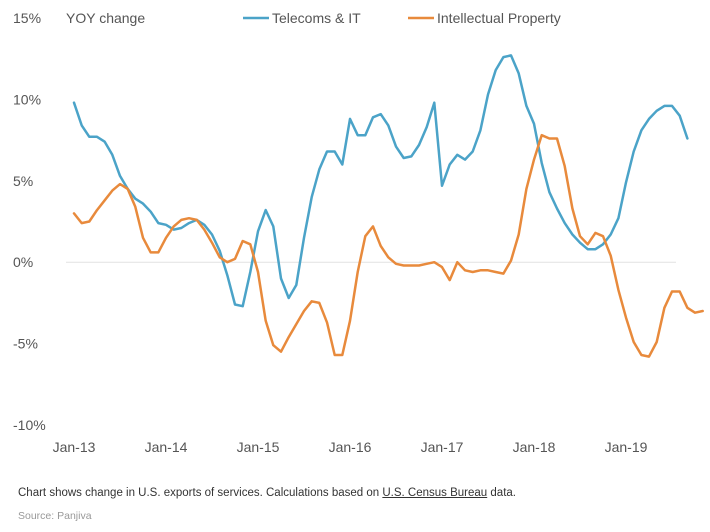 This screenshot has height=532, width=710. What do you see at coordinates (27, 99) in the screenshot?
I see `y-tick-label: 10%` at bounding box center [27, 99].